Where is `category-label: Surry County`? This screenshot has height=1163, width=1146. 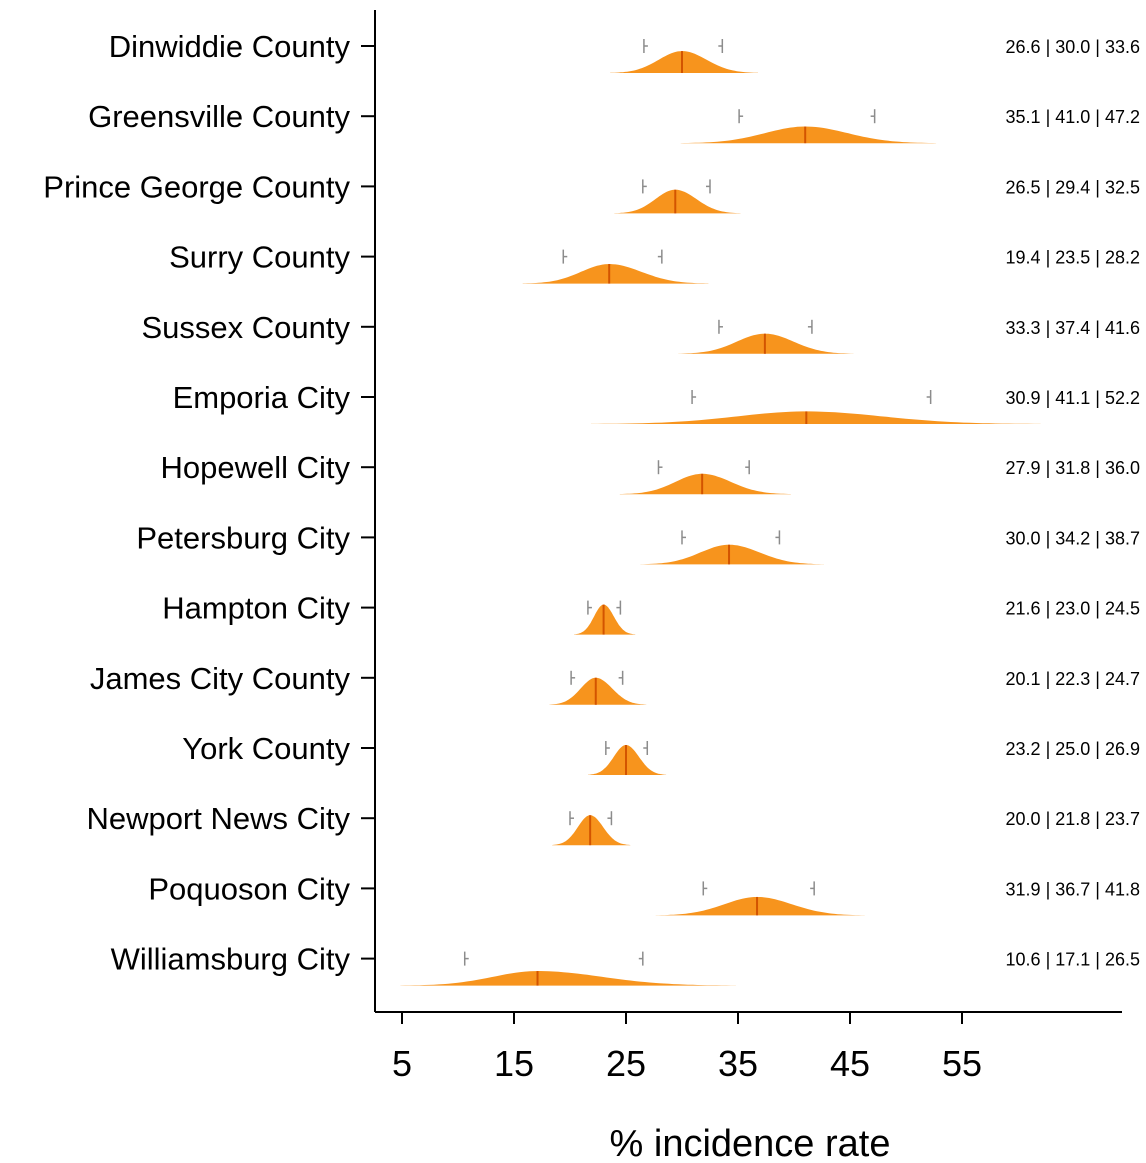
category-label: Surry County is located at coordinates (259, 257).